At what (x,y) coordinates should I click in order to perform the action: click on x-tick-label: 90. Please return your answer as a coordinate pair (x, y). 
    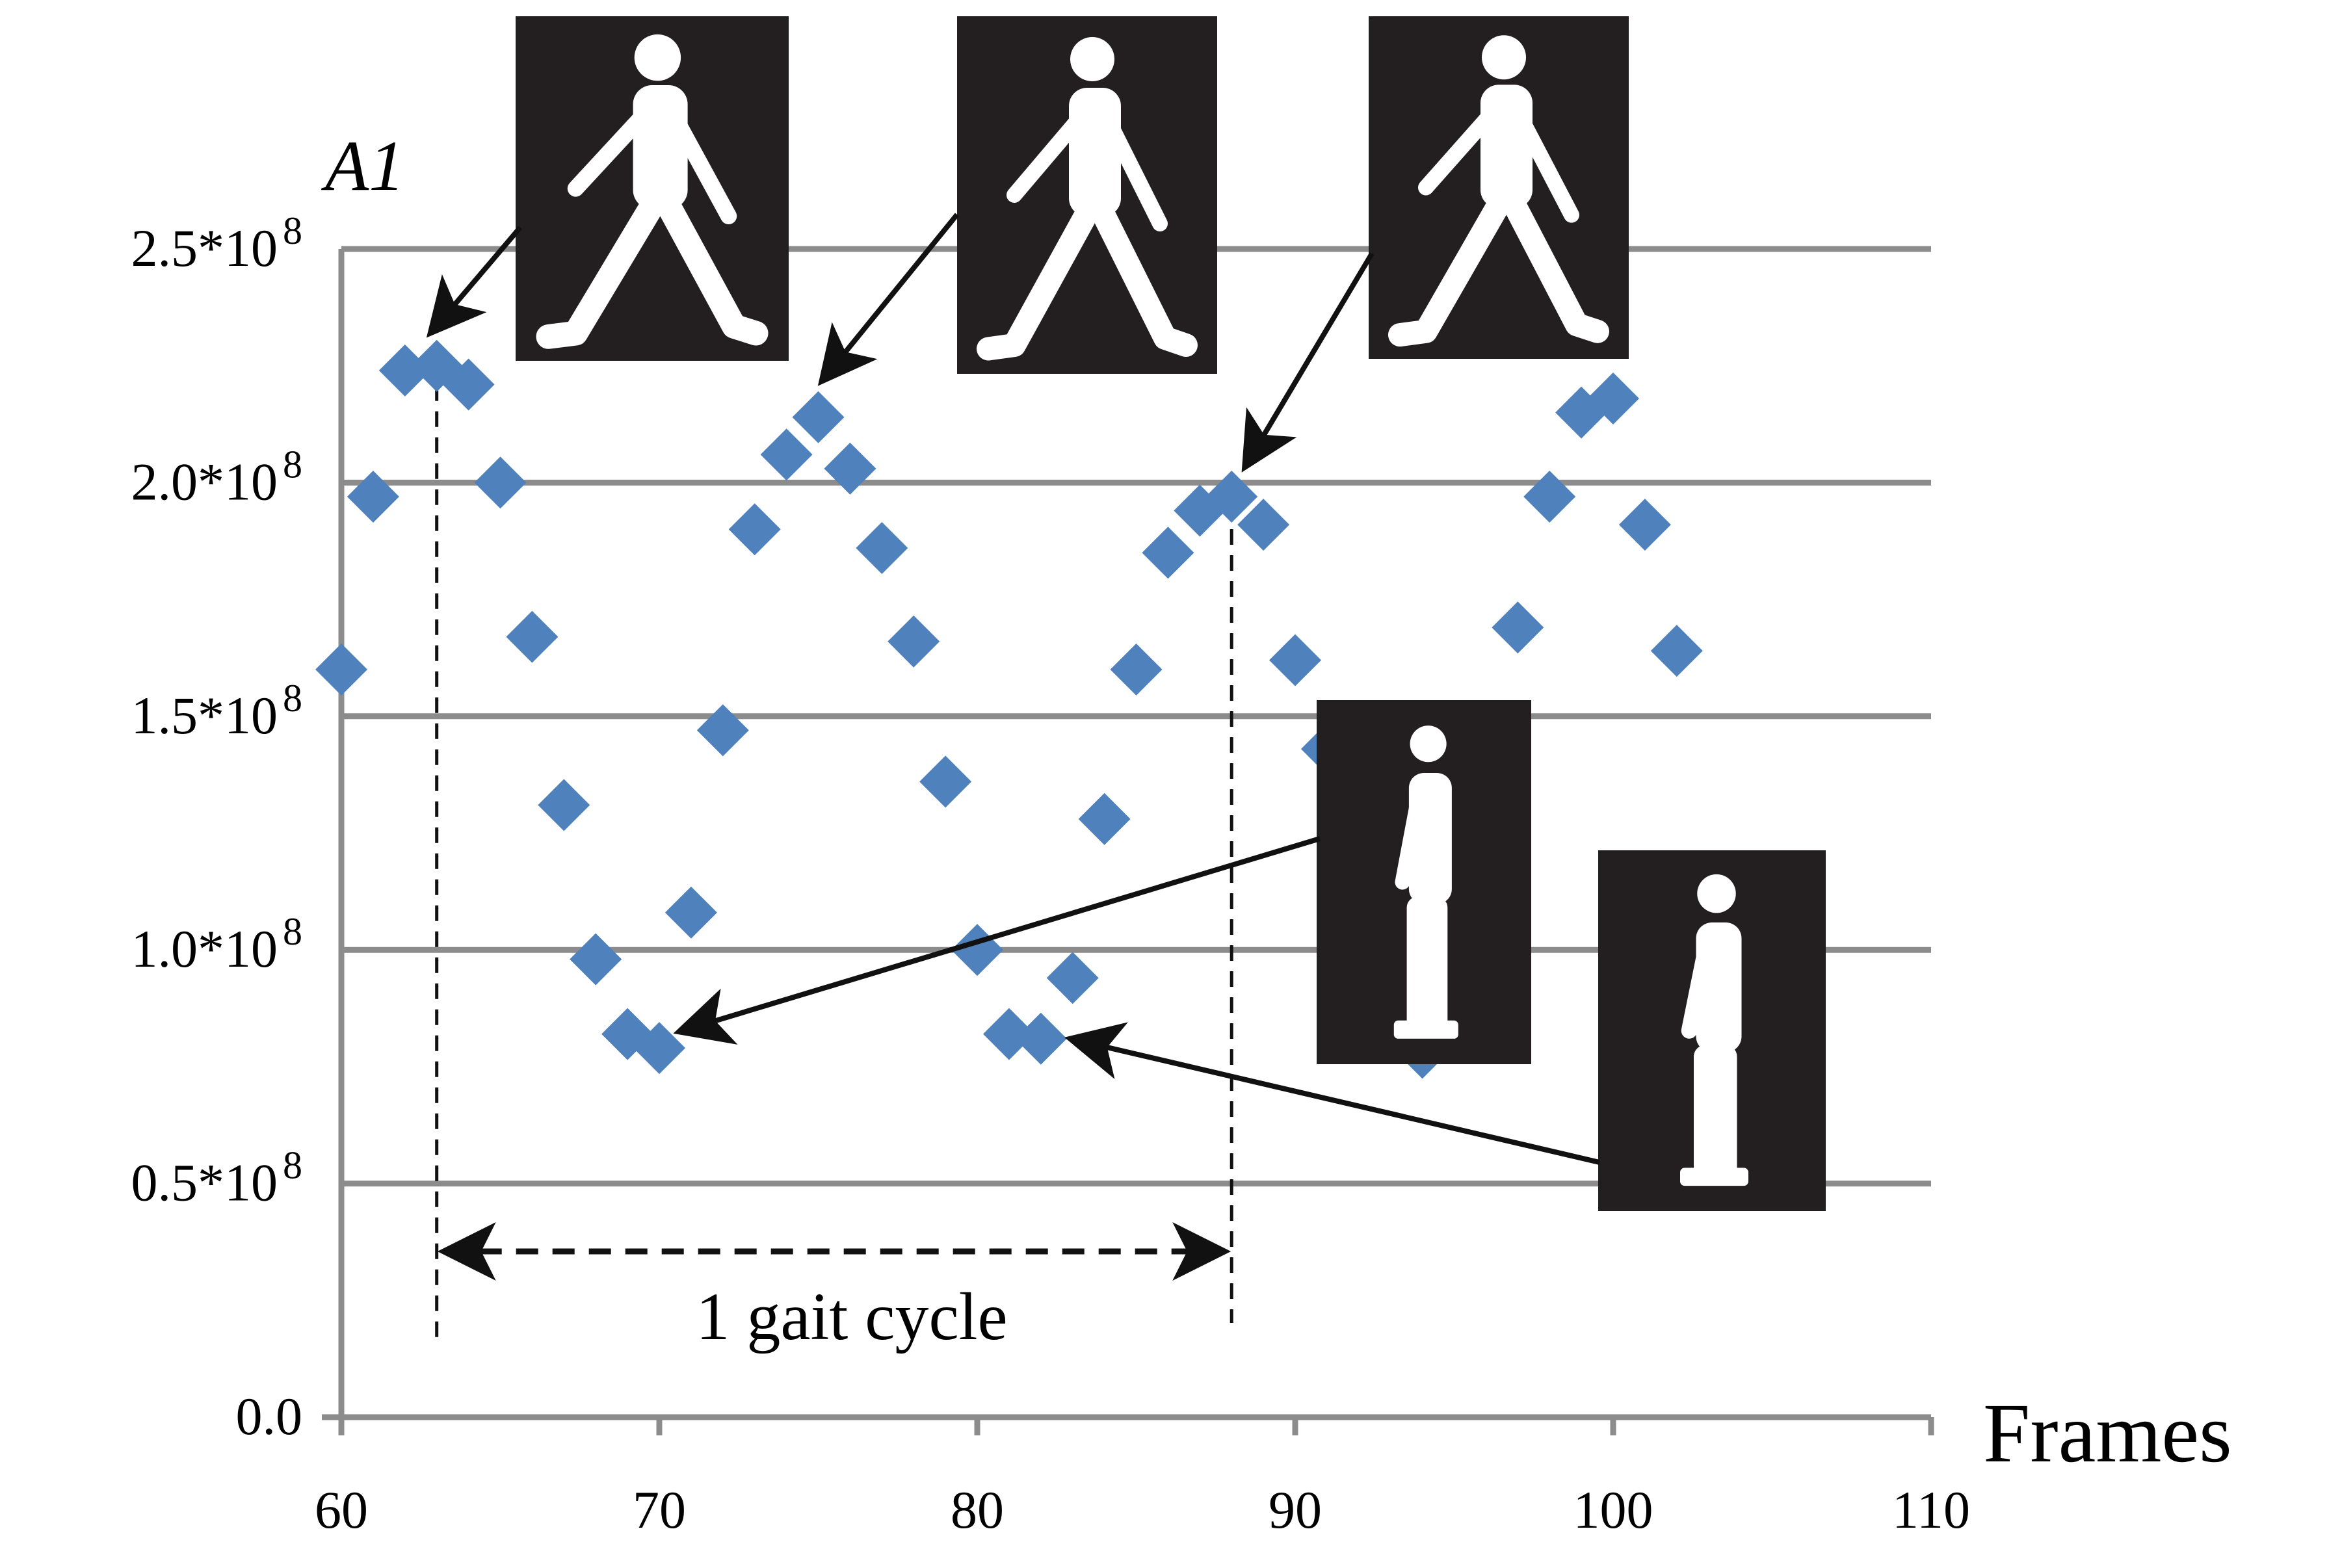
    Looking at the image, I should click on (1295, 1509).